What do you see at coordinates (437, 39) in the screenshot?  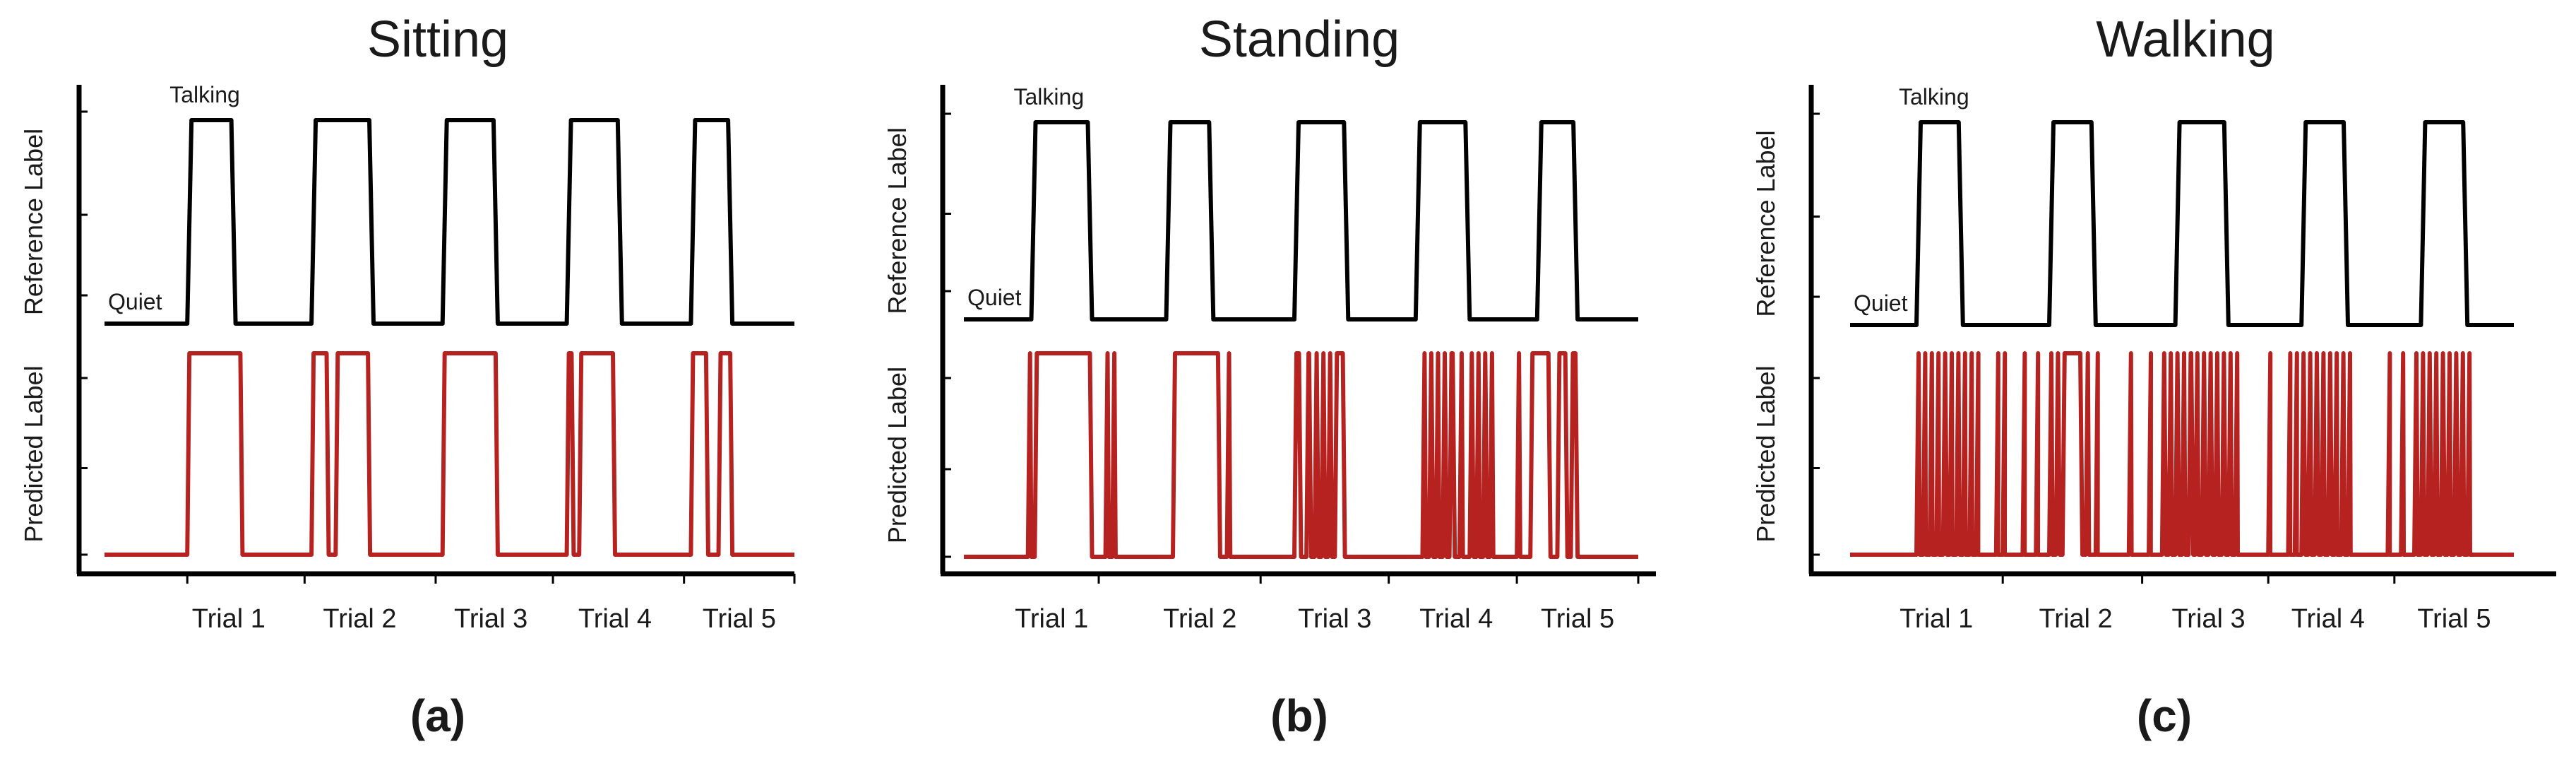 I see `chart-title: Sitting` at bounding box center [437, 39].